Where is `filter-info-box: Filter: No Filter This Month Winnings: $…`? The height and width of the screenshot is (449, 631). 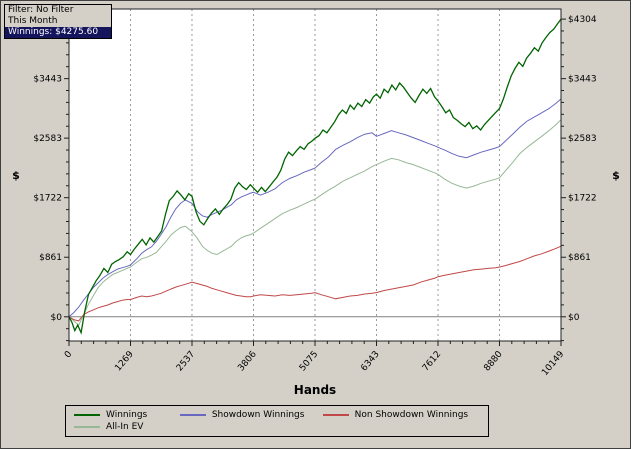 filter-info-box: Filter: No Filter This Month Winnings: $… is located at coordinates (58, 21).